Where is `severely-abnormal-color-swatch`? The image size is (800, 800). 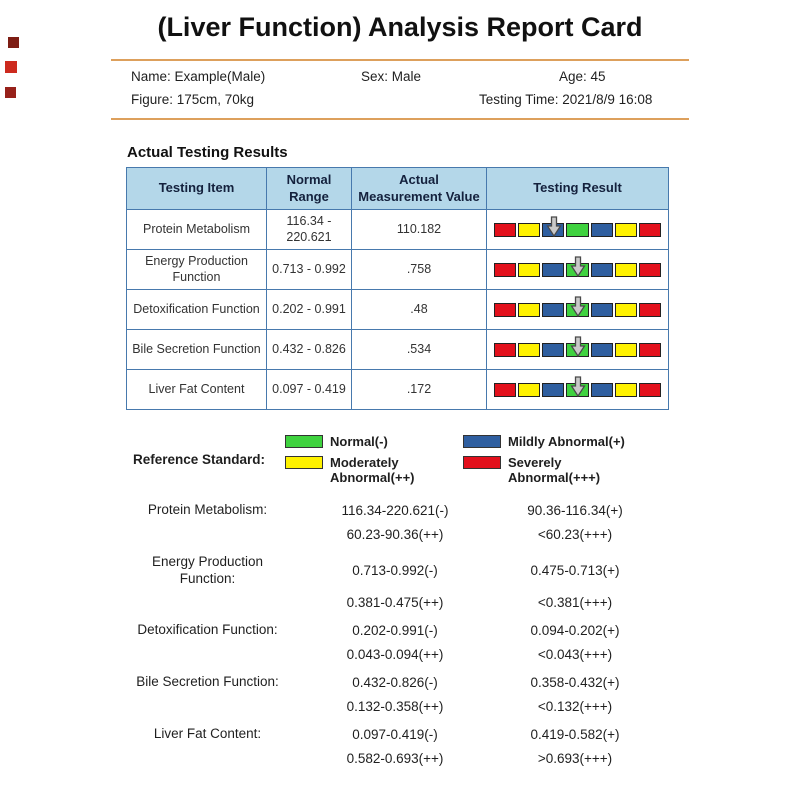
severely-abnormal-color-swatch is located at coordinates (482, 462).